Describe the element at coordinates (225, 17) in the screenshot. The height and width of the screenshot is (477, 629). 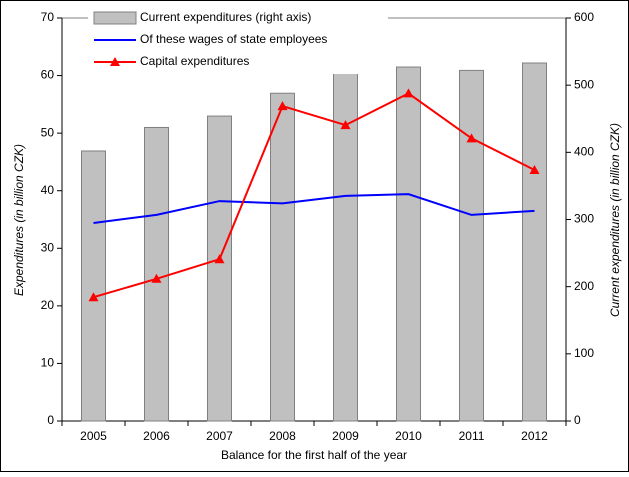
I see `legend-label: Current expenditures (right axis)` at that location.